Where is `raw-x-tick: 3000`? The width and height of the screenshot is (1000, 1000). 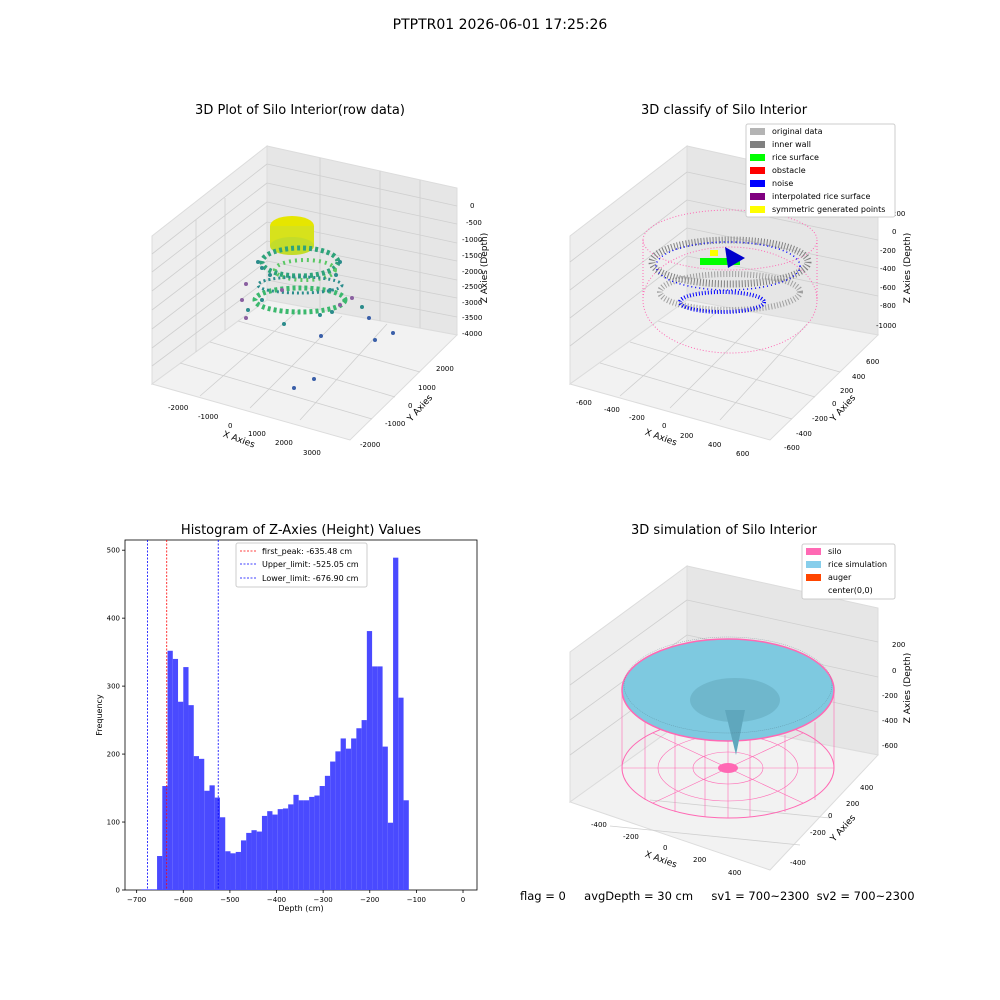
raw-x-tick: 3000 is located at coordinates (312, 453).